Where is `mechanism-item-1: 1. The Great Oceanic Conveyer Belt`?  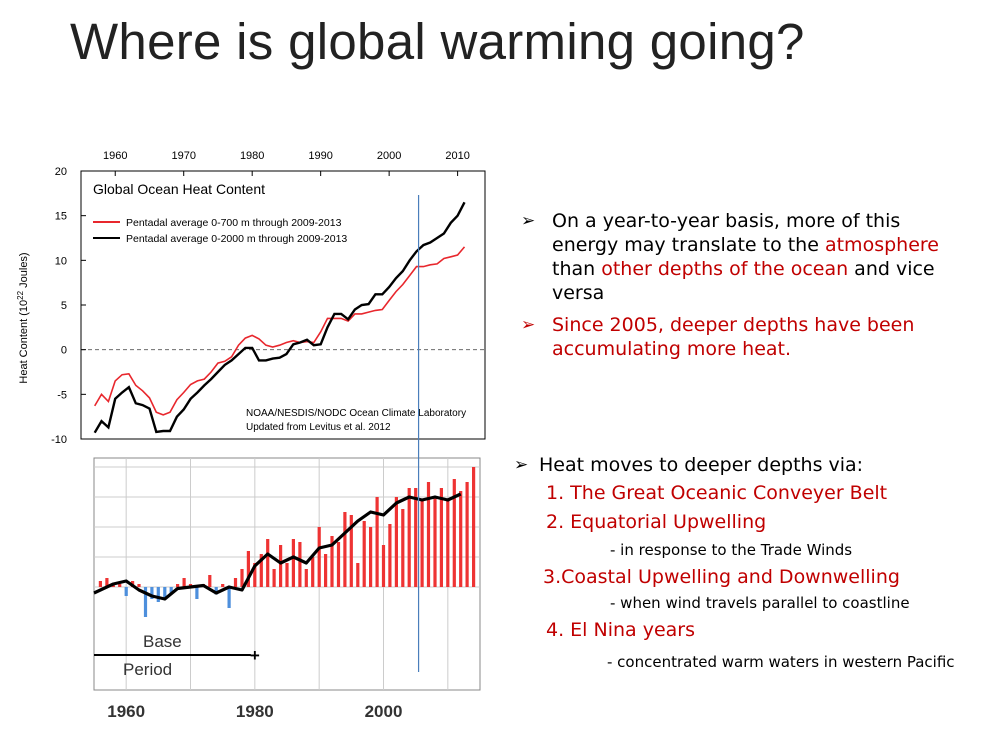
mechanism-item-1: 1. The Great Oceanic Conveyer Belt is located at coordinates (717, 493).